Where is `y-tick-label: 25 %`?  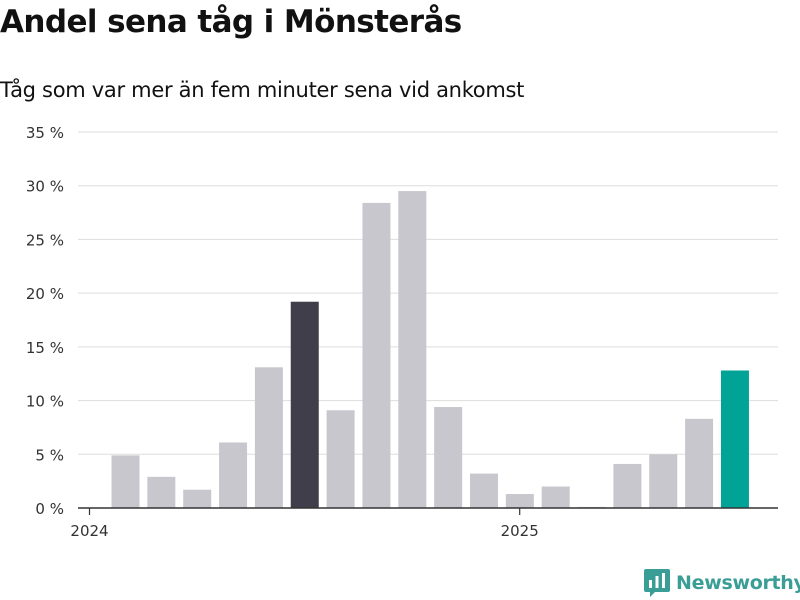 y-tick-label: 25 % is located at coordinates (45, 240).